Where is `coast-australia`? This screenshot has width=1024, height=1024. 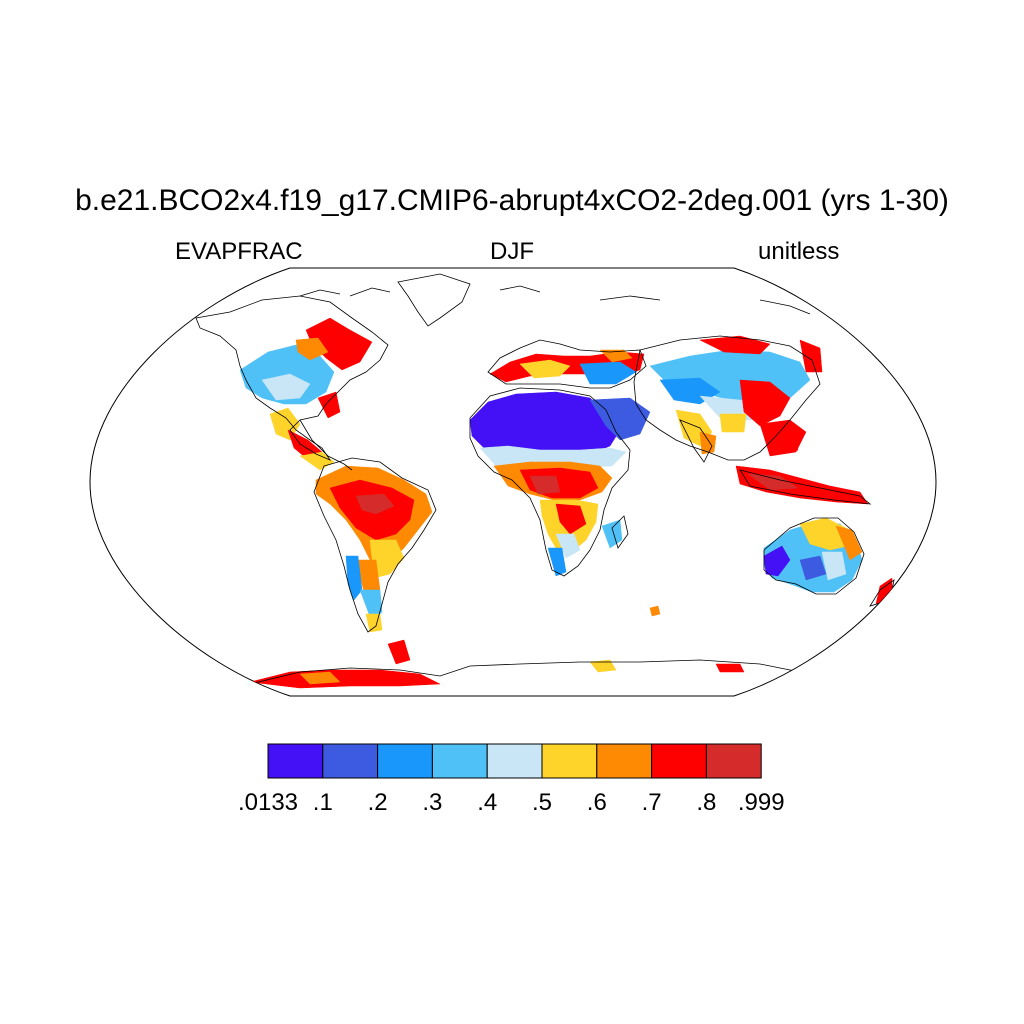
coast-australia is located at coordinates (814, 556).